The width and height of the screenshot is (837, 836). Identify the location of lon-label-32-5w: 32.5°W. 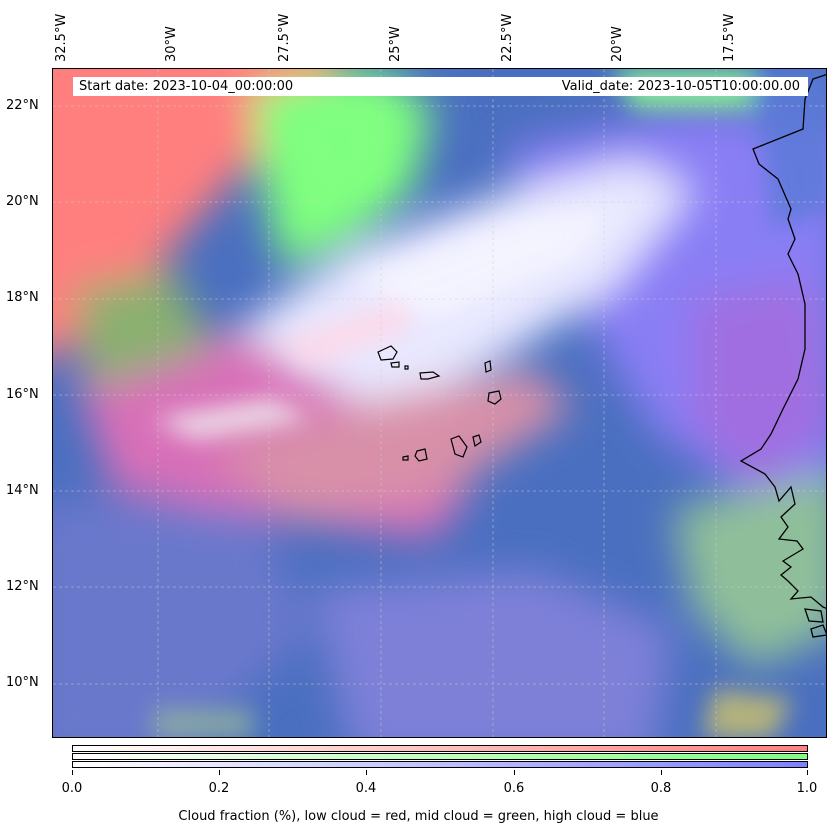
(61, 37).